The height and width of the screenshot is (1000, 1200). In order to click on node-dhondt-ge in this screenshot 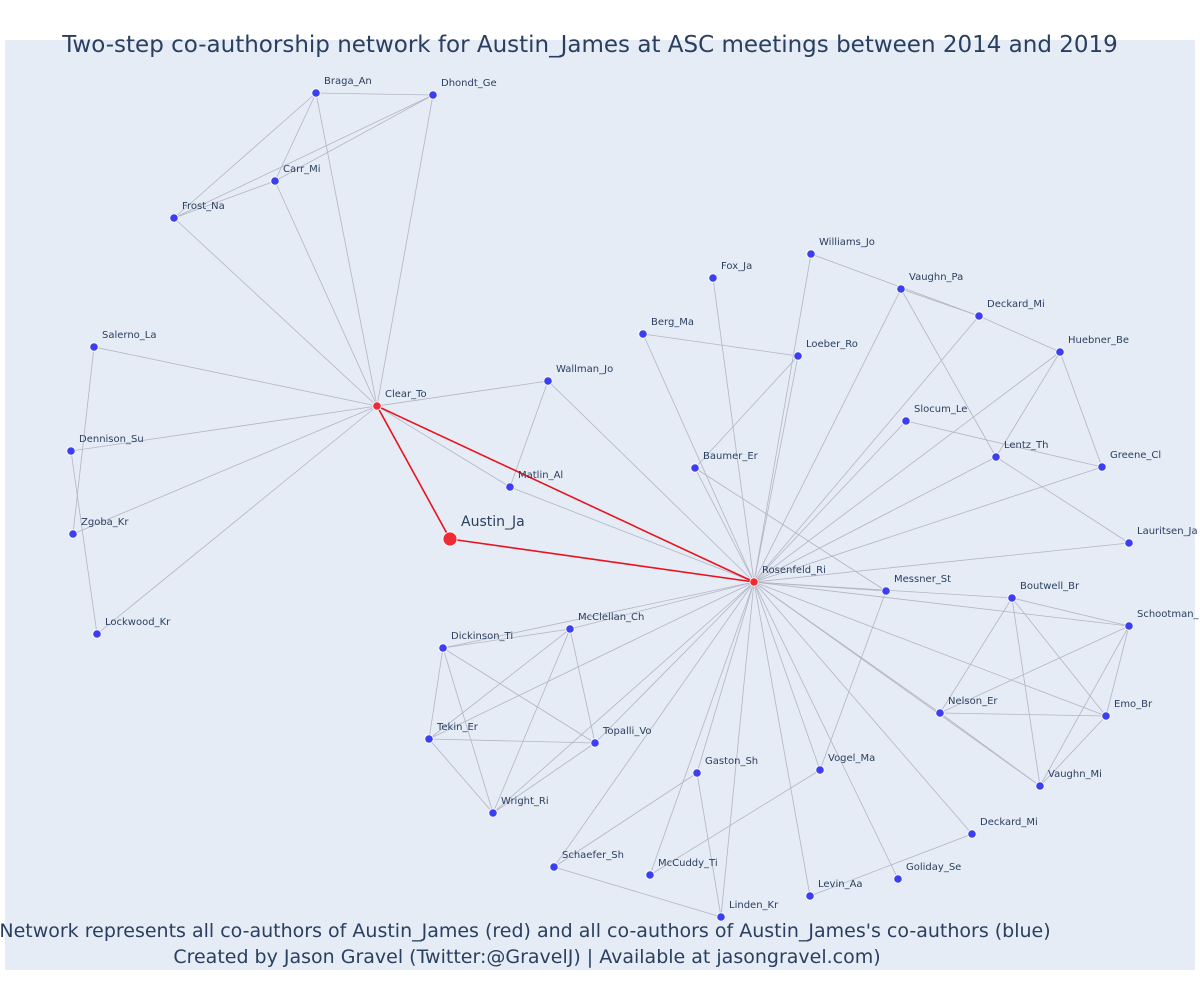, I will do `click(433, 95)`.